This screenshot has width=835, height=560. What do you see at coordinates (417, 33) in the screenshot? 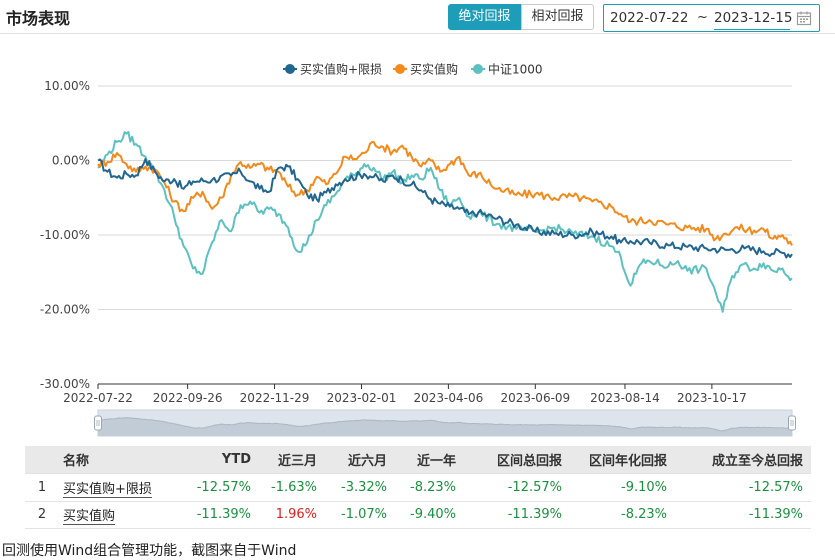
I see `header-divider` at bounding box center [417, 33].